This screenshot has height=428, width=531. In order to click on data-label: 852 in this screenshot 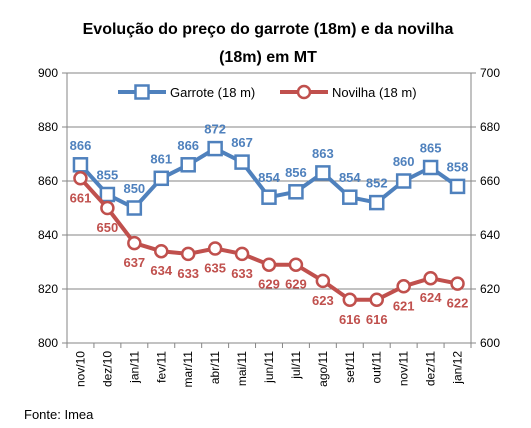, I will do `click(377, 183)`.